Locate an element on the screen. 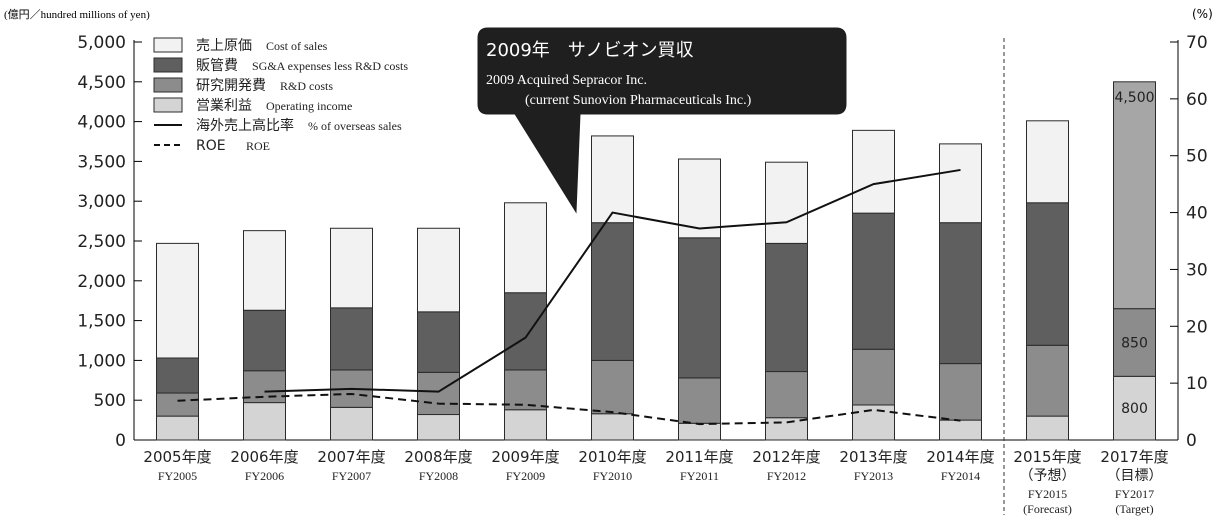 This screenshot has height=520, width=1218. x-tick-label-ja: 2017年度 is located at coordinates (1134, 457).